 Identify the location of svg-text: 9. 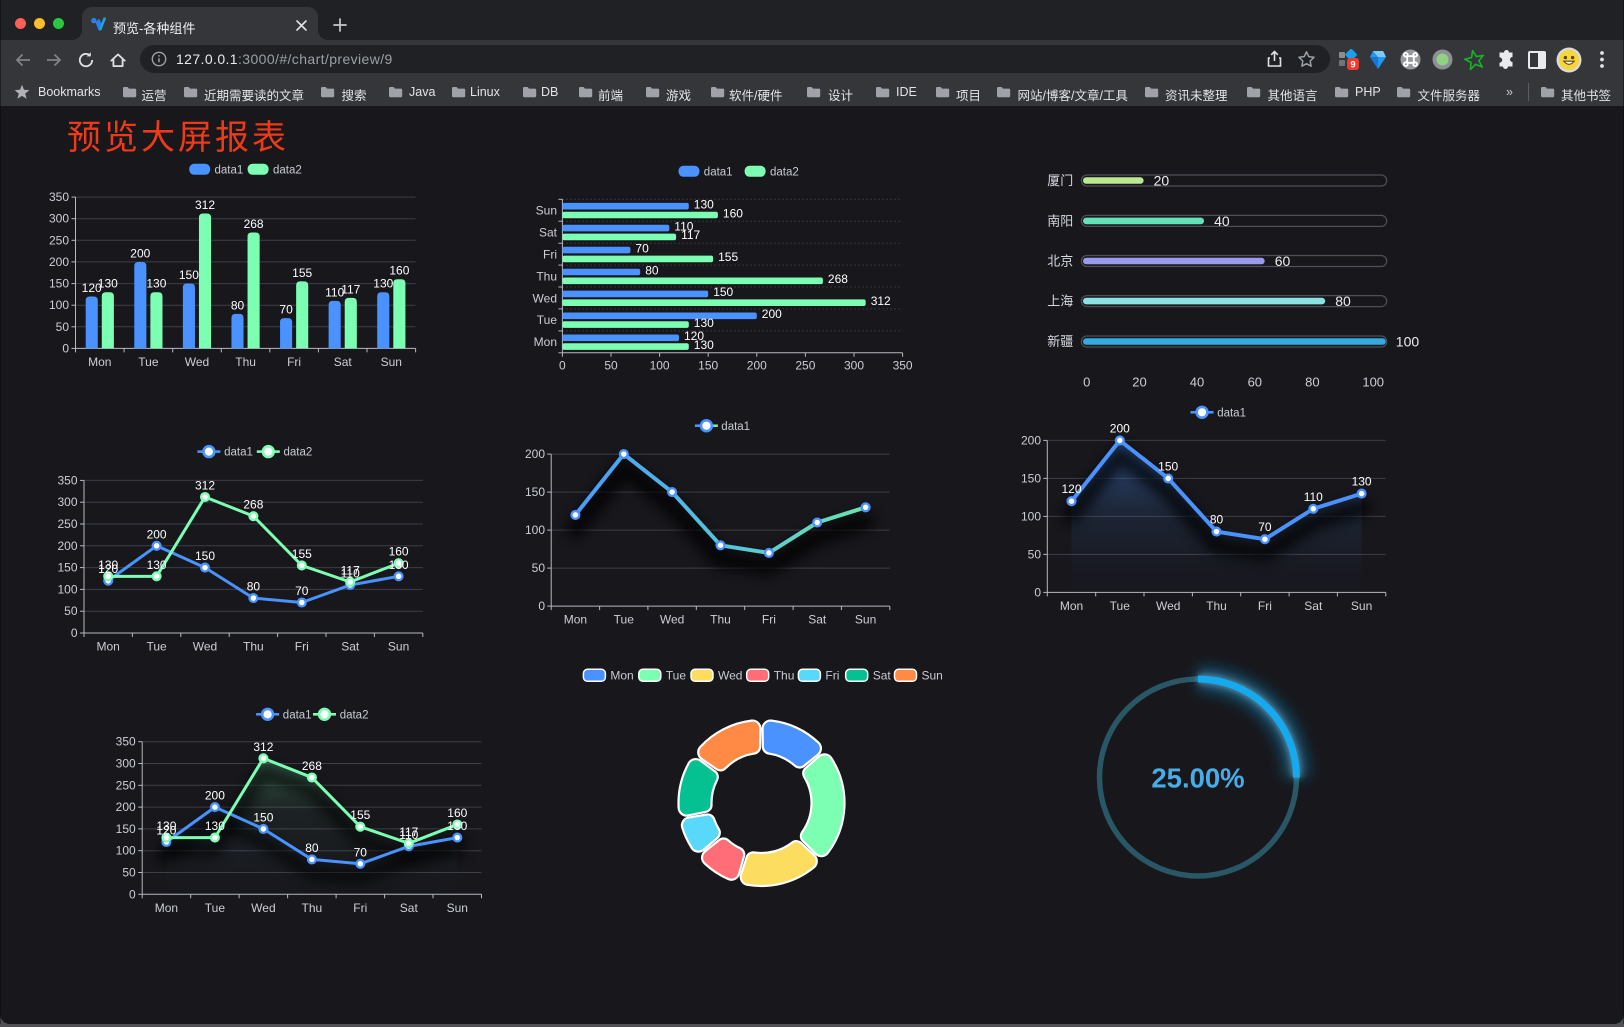
(1352, 64).